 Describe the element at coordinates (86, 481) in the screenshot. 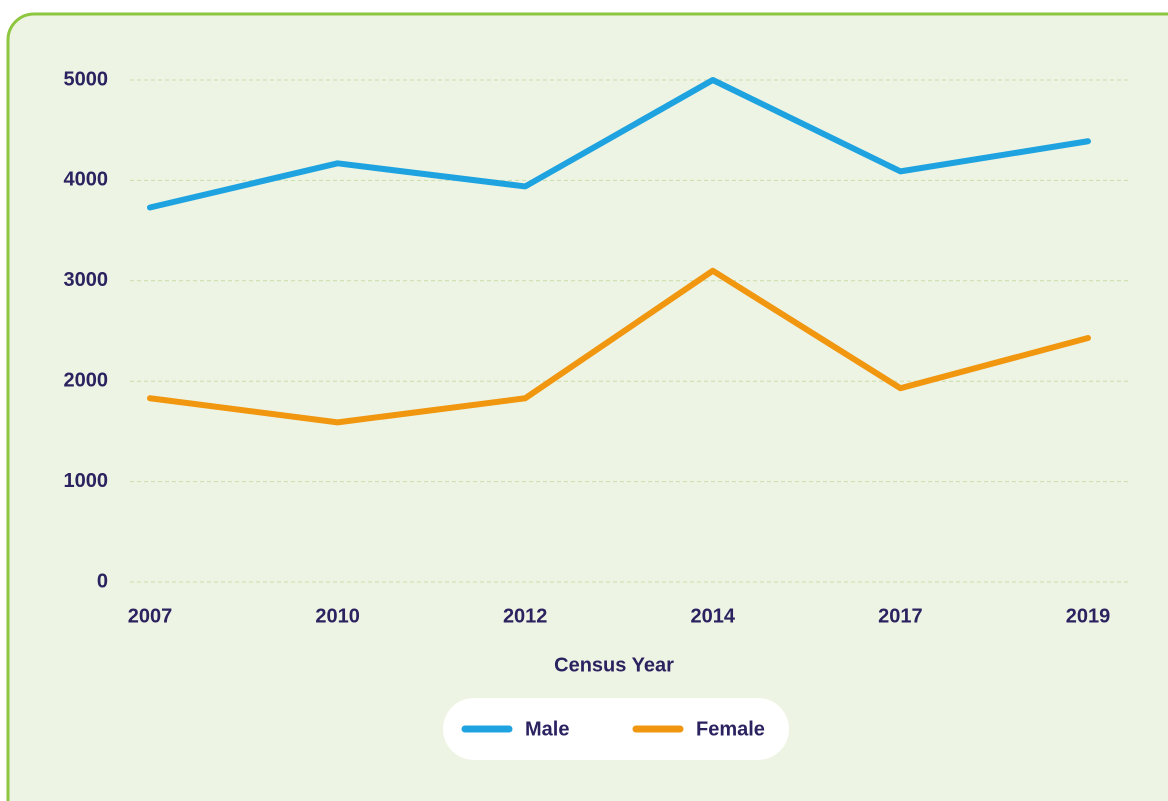

I see `y-tick-label: 1000` at that location.